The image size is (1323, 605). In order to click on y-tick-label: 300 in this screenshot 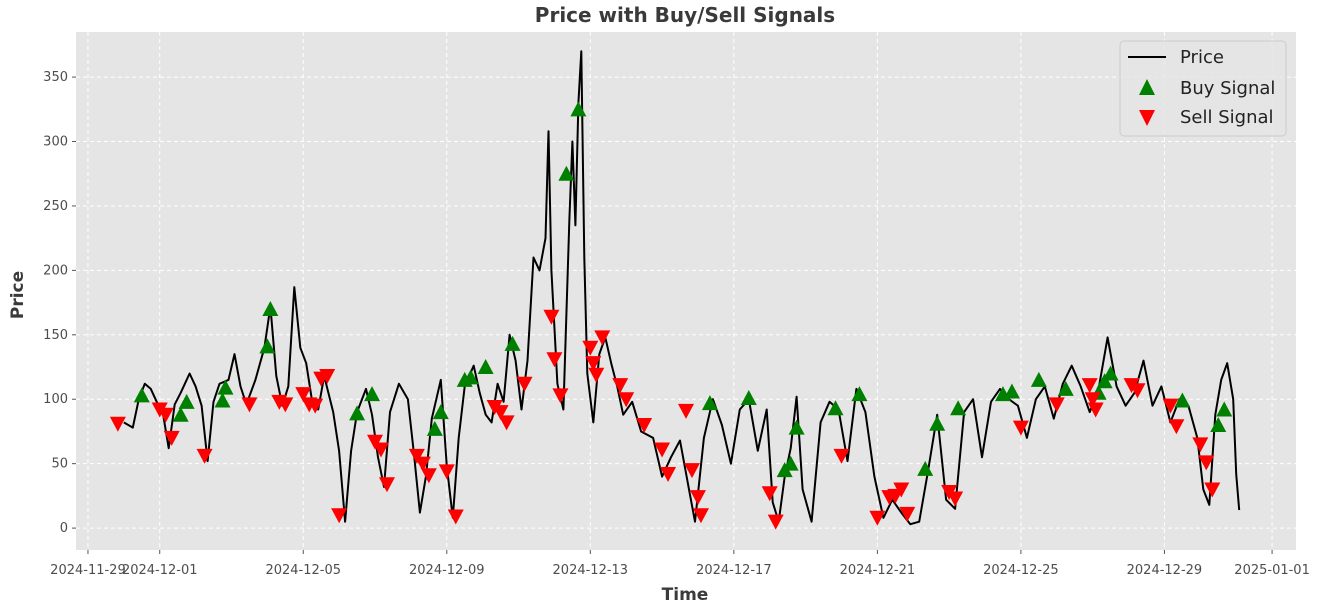, I will do `click(55, 142)`.